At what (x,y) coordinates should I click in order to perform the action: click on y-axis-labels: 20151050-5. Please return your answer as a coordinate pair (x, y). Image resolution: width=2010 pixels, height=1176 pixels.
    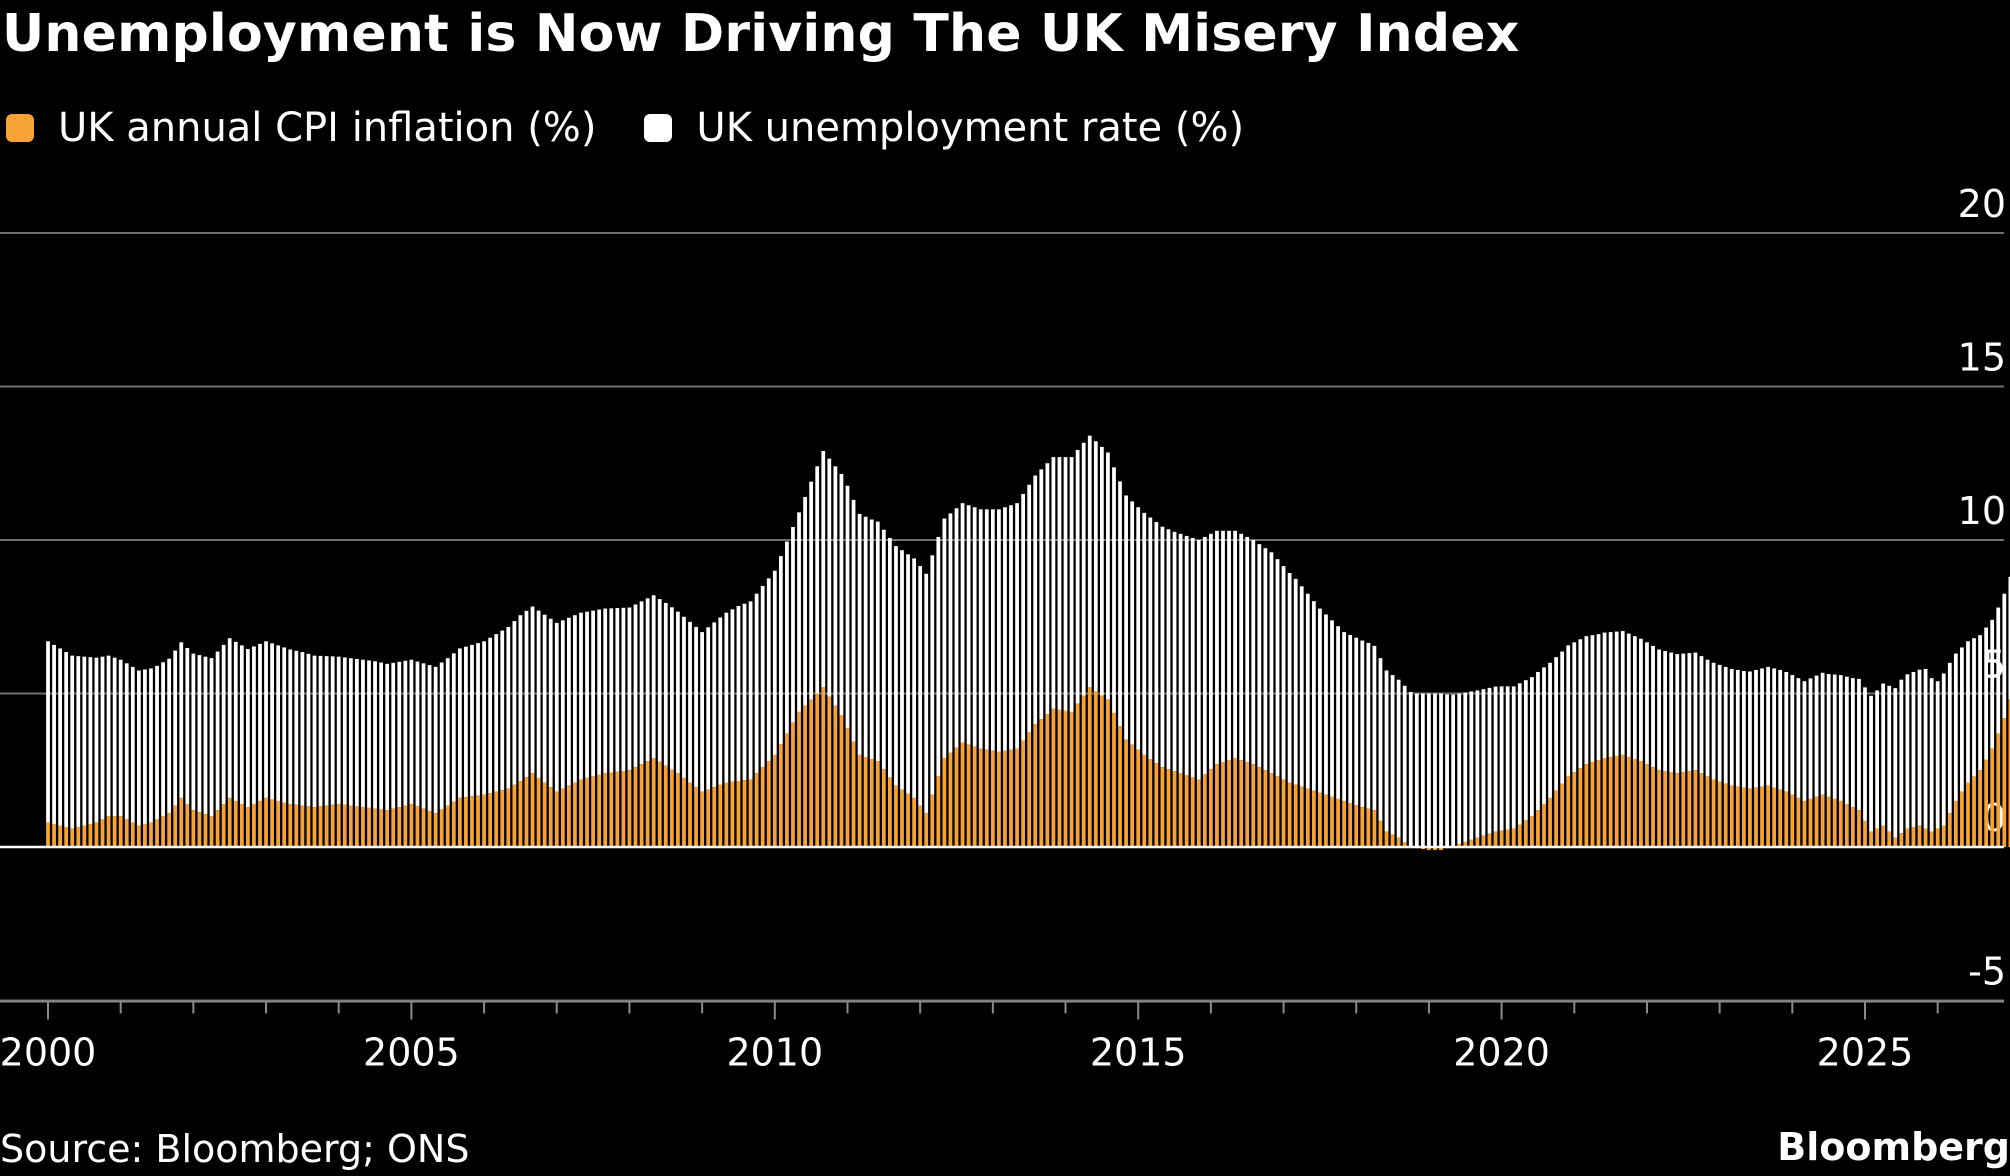
    Looking at the image, I should click on (1982, 588).